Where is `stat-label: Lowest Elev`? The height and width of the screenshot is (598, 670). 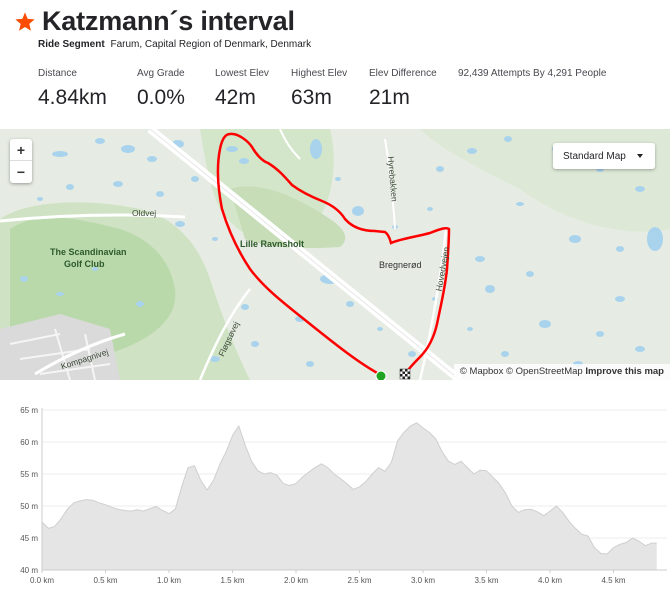 stat-label: Lowest Elev is located at coordinates (242, 73).